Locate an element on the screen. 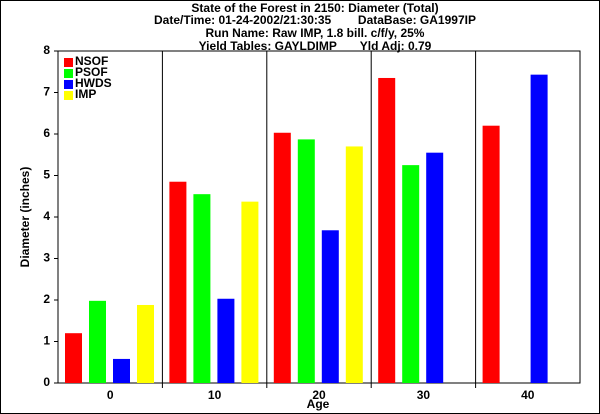  y-tick-label: 0 is located at coordinates (46, 382).